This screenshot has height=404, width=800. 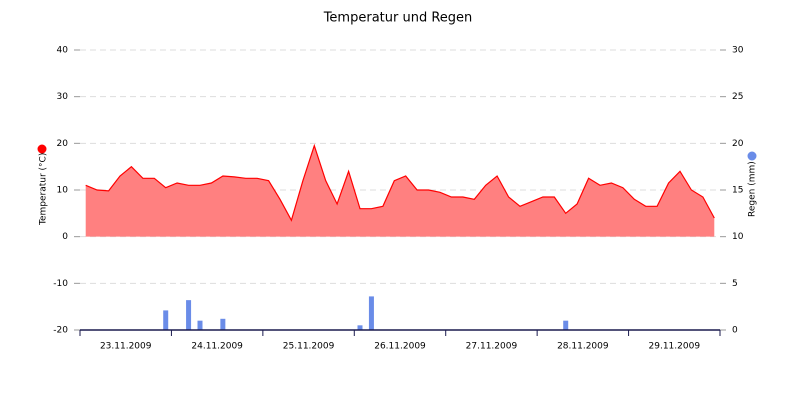 I want to click on y2-tick-label: 20, so click(x=738, y=144).